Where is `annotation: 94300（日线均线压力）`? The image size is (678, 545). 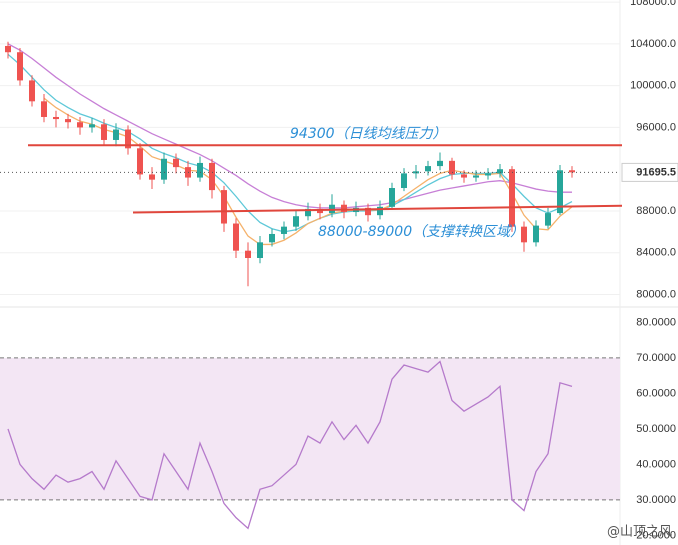 annotation: 94300（日线均线压力） is located at coordinates (368, 134).